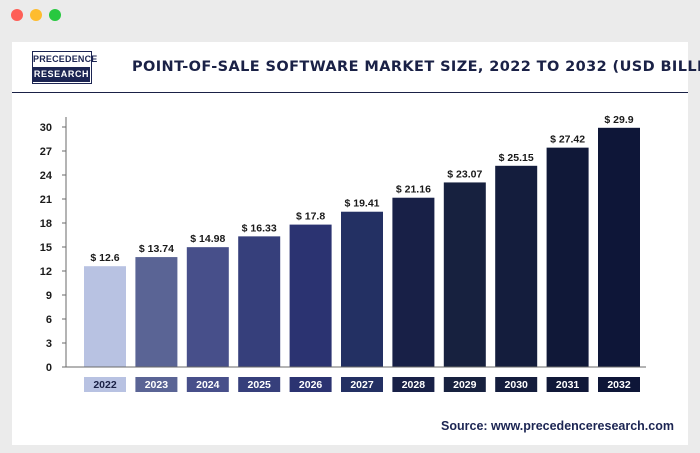 The height and width of the screenshot is (453, 700). I want to click on y-tick-label: 18, so click(46, 224).